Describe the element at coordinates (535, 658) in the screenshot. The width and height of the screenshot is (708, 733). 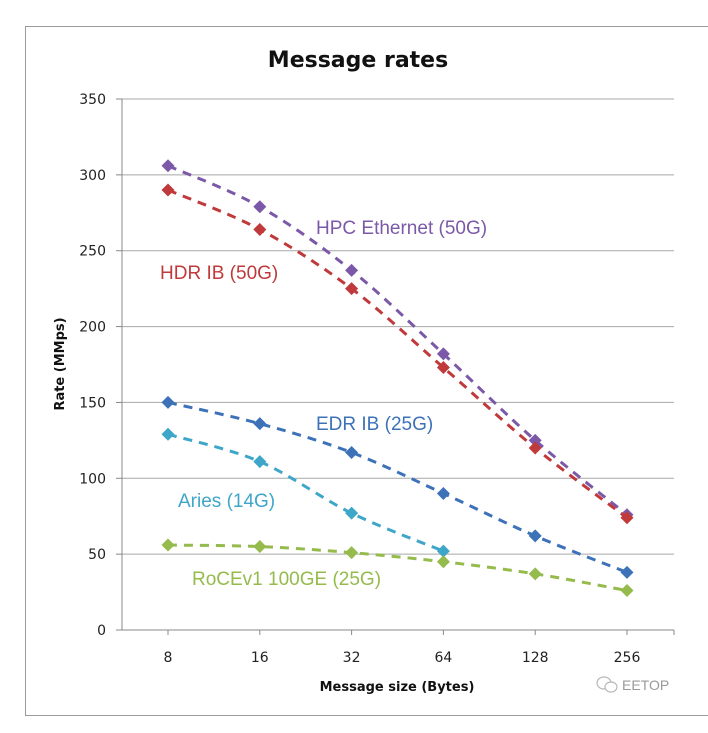
I see `x-tick-label: 128` at that location.